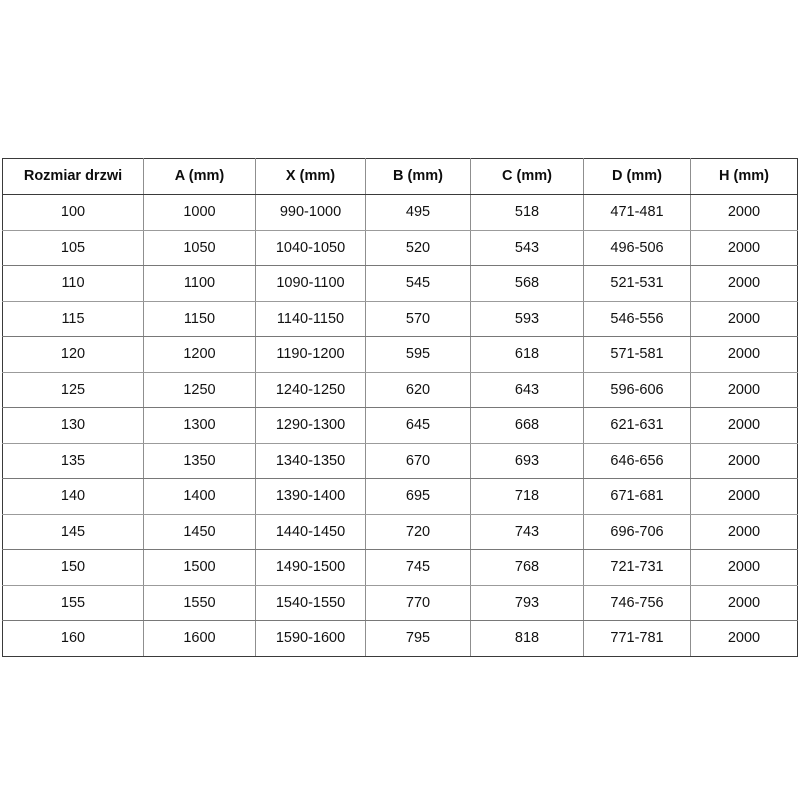 This screenshot has height=800, width=800. Describe the element at coordinates (418, 532) in the screenshot. I see `cell-b: 720` at that location.